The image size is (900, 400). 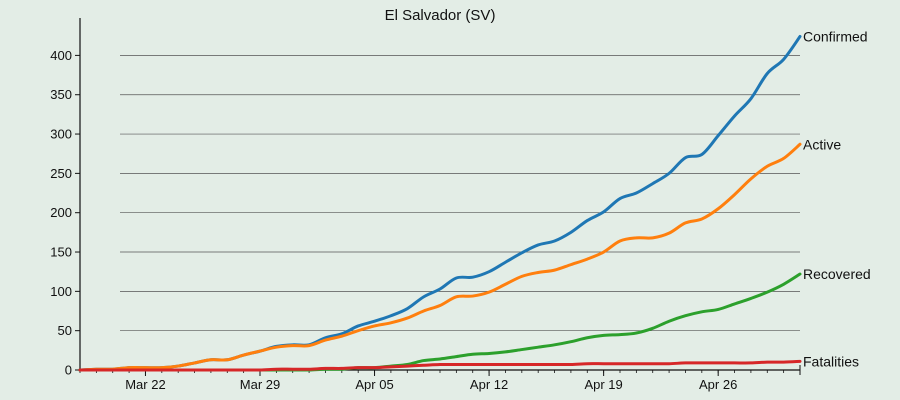 I want to click on y-tick-label: 250, so click(x=61, y=173).